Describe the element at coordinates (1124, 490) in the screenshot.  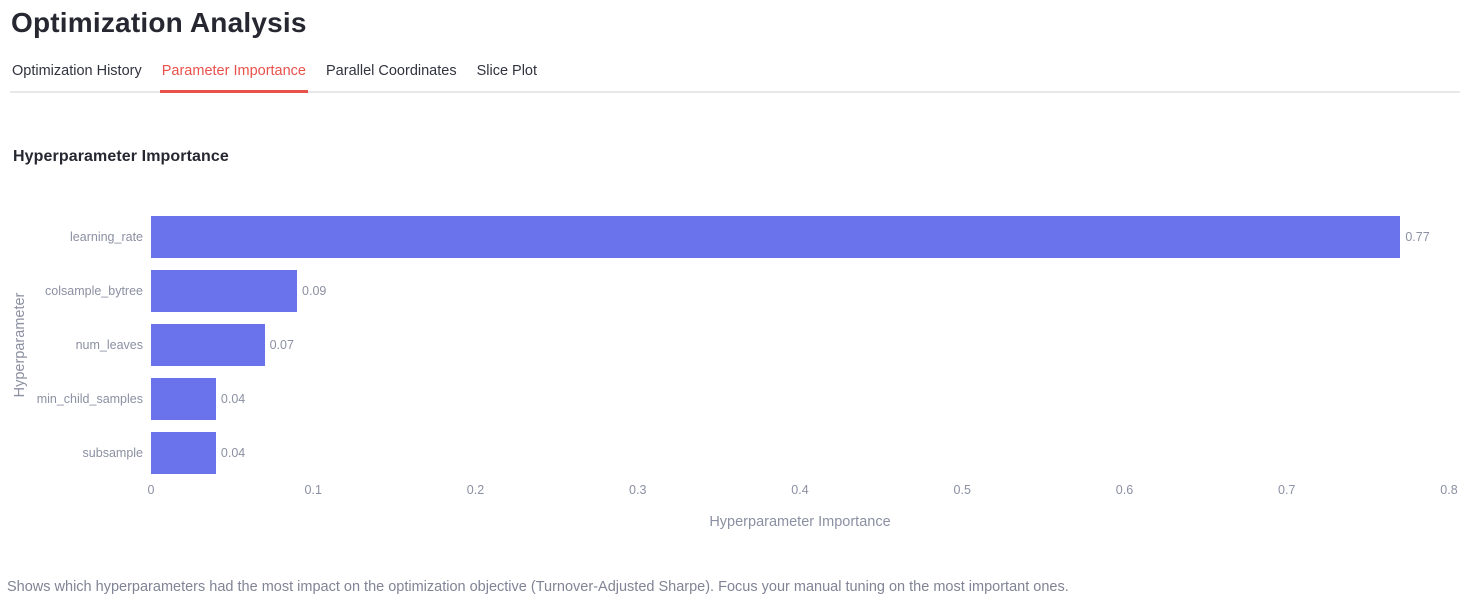
I see `x-tick-label: 0.6` at that location.